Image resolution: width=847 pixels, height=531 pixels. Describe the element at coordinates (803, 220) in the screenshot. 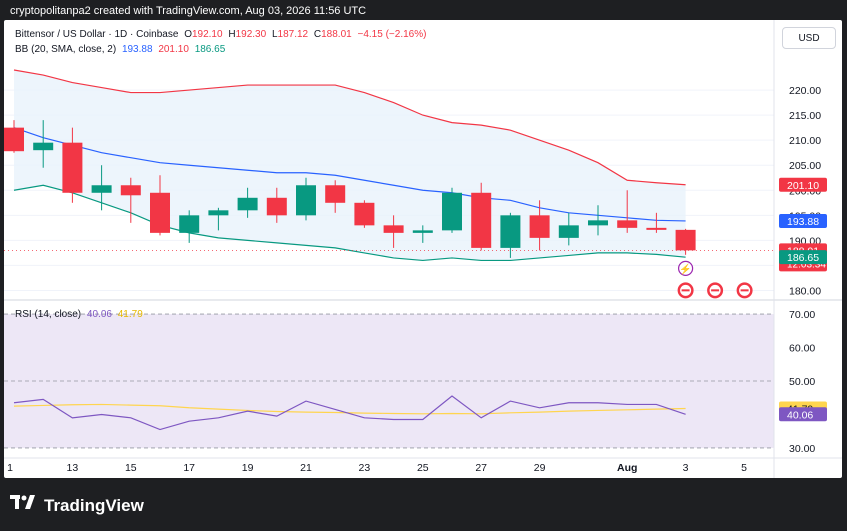

I see `price-label-bb-basis: 193.88` at that location.